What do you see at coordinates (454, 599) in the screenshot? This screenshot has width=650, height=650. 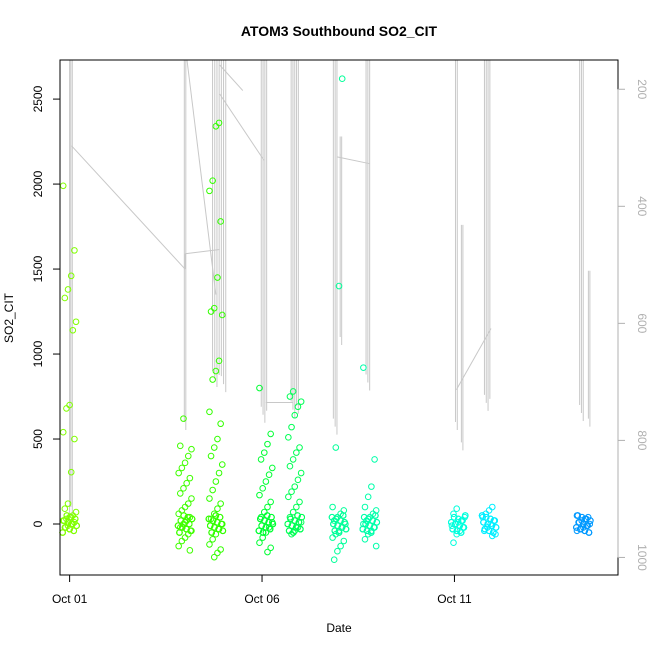 I see `x-tick-label: Oct 11` at bounding box center [454, 599].